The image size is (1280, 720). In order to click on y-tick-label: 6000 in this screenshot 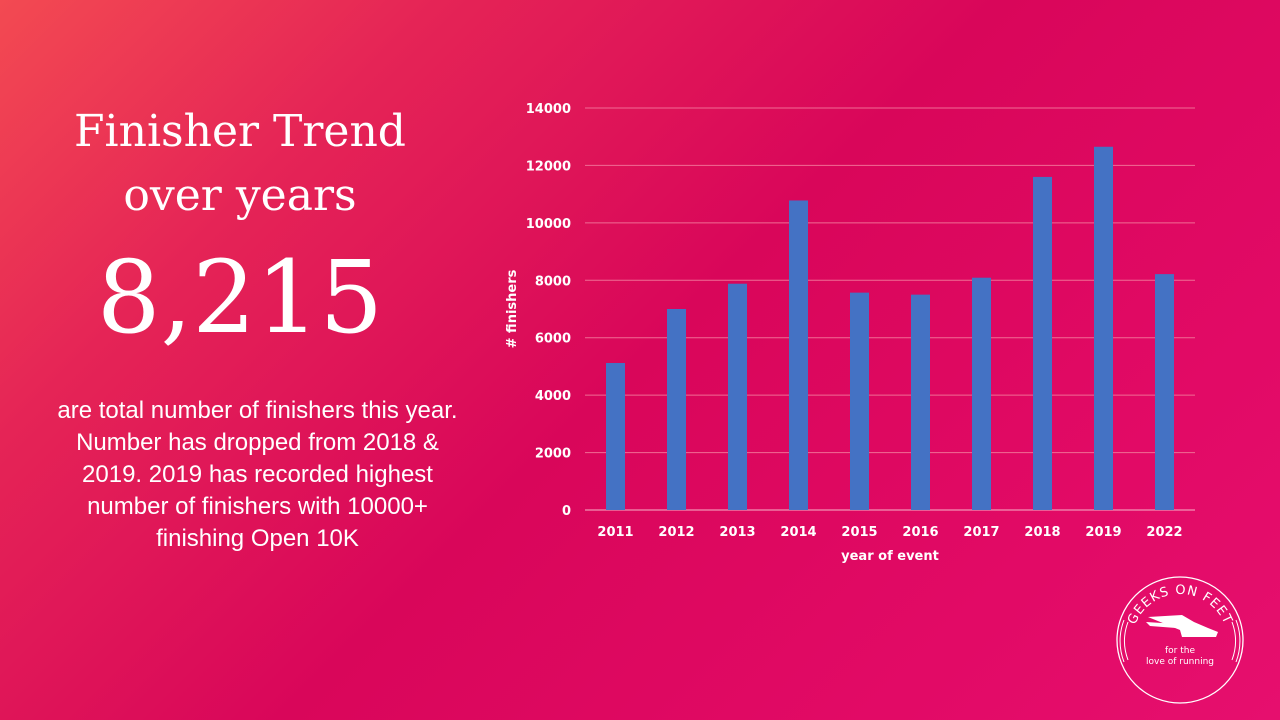, I will do `click(553, 339)`.